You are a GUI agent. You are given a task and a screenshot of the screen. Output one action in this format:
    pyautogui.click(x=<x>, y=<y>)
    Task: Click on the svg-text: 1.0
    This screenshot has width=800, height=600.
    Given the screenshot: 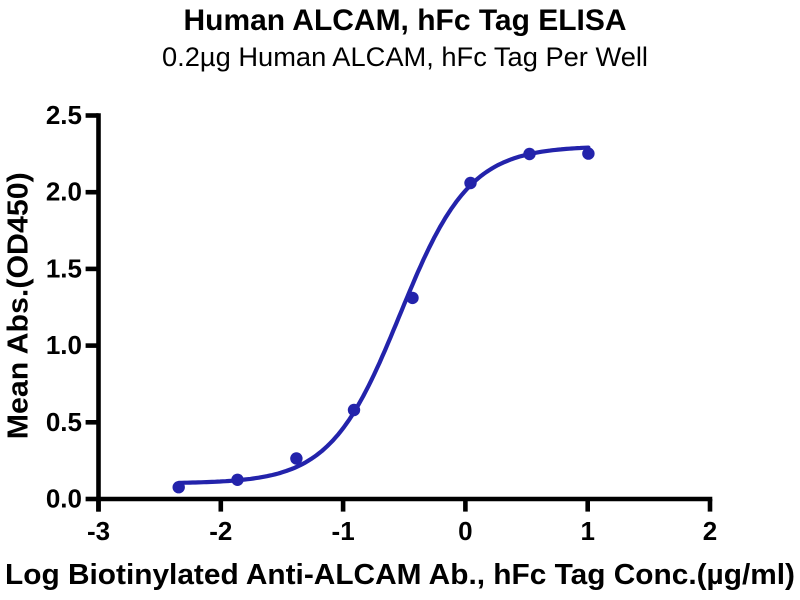 What is the action you would take?
    pyautogui.click(x=64, y=345)
    